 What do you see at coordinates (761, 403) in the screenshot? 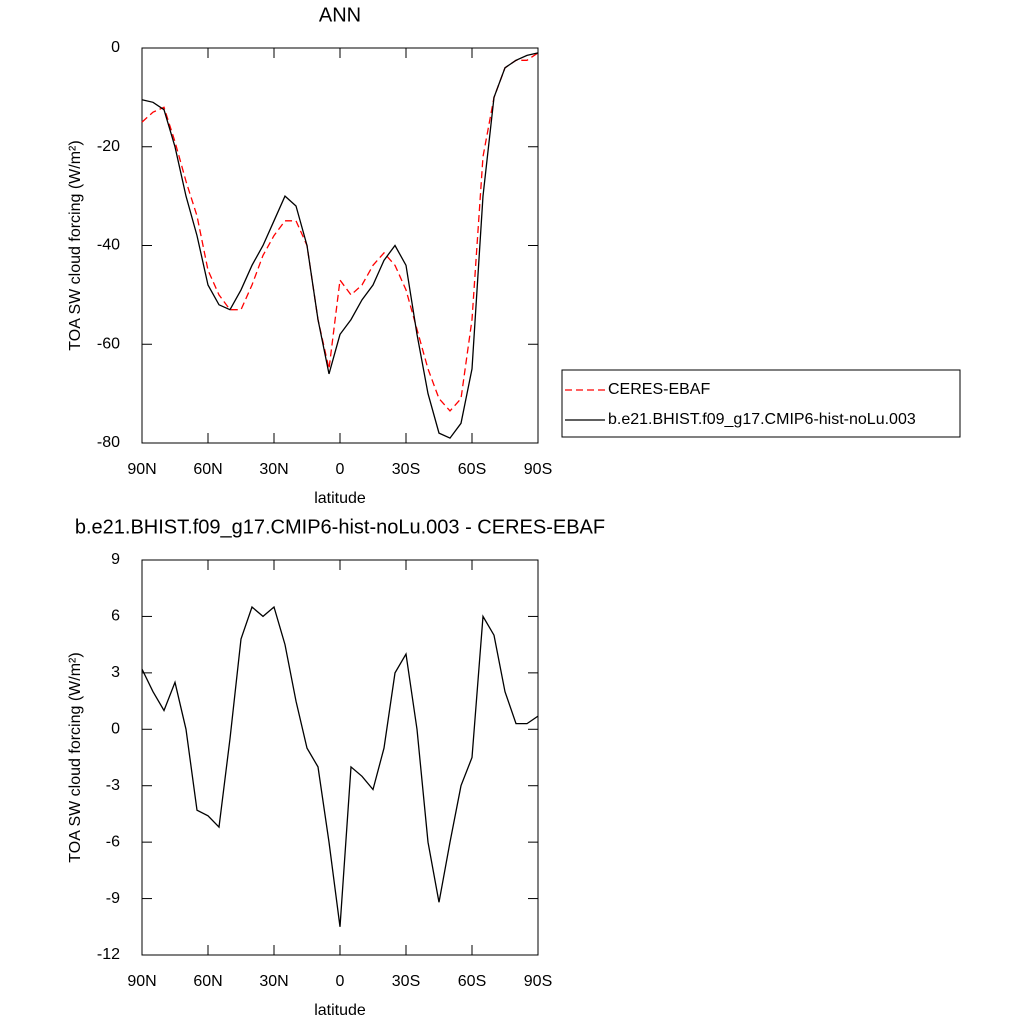
I see `legend-box` at bounding box center [761, 403].